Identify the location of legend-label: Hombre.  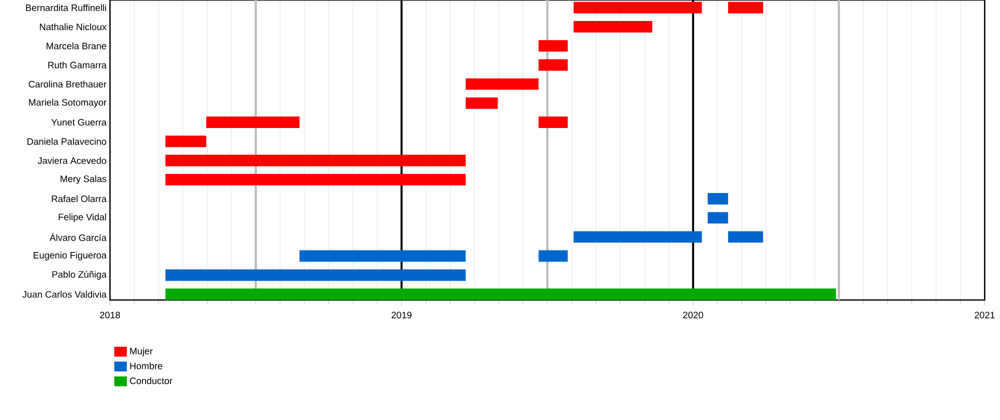
(146, 366).